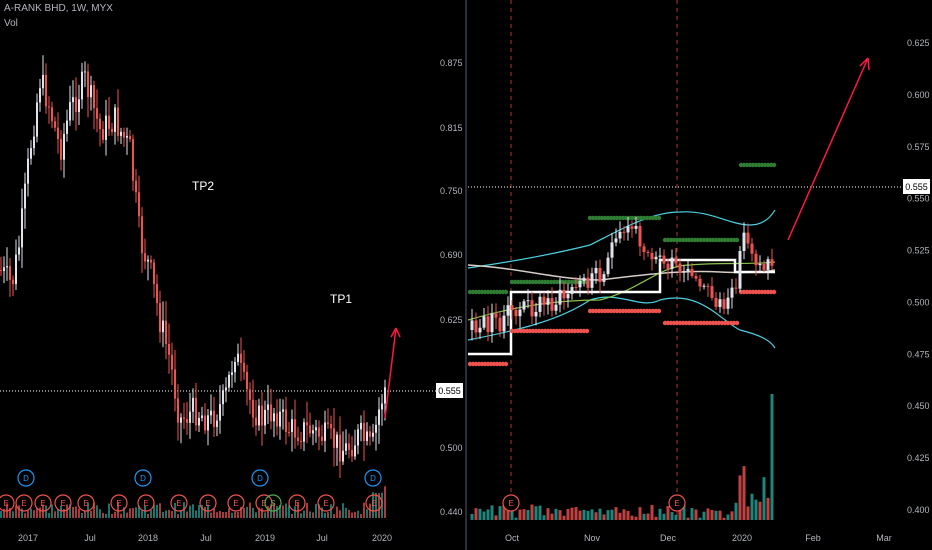 The image size is (932, 550). Describe the element at coordinates (918, 510) in the screenshot. I see `y-tick-label: 0.400` at that location.